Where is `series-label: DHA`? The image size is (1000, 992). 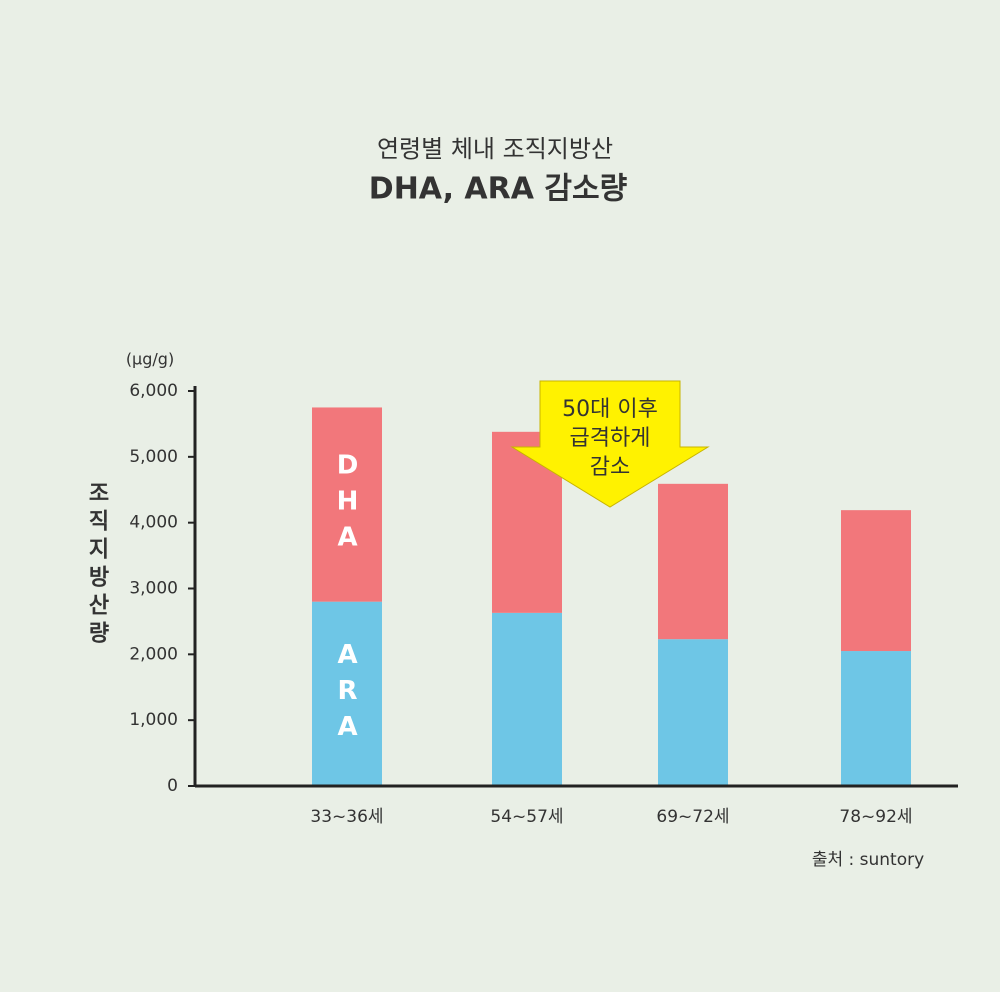 series-label: DHA is located at coordinates (348, 505).